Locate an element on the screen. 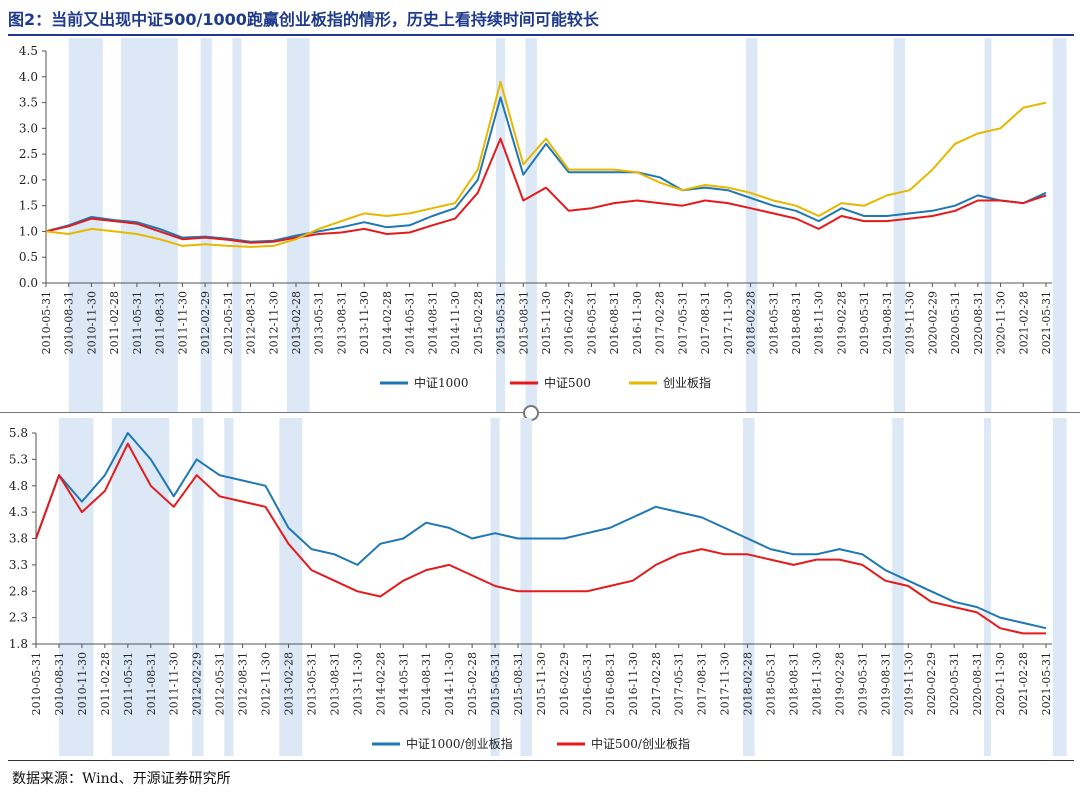 The height and width of the screenshot is (799, 1080). title-rule is located at coordinates (541, 35).